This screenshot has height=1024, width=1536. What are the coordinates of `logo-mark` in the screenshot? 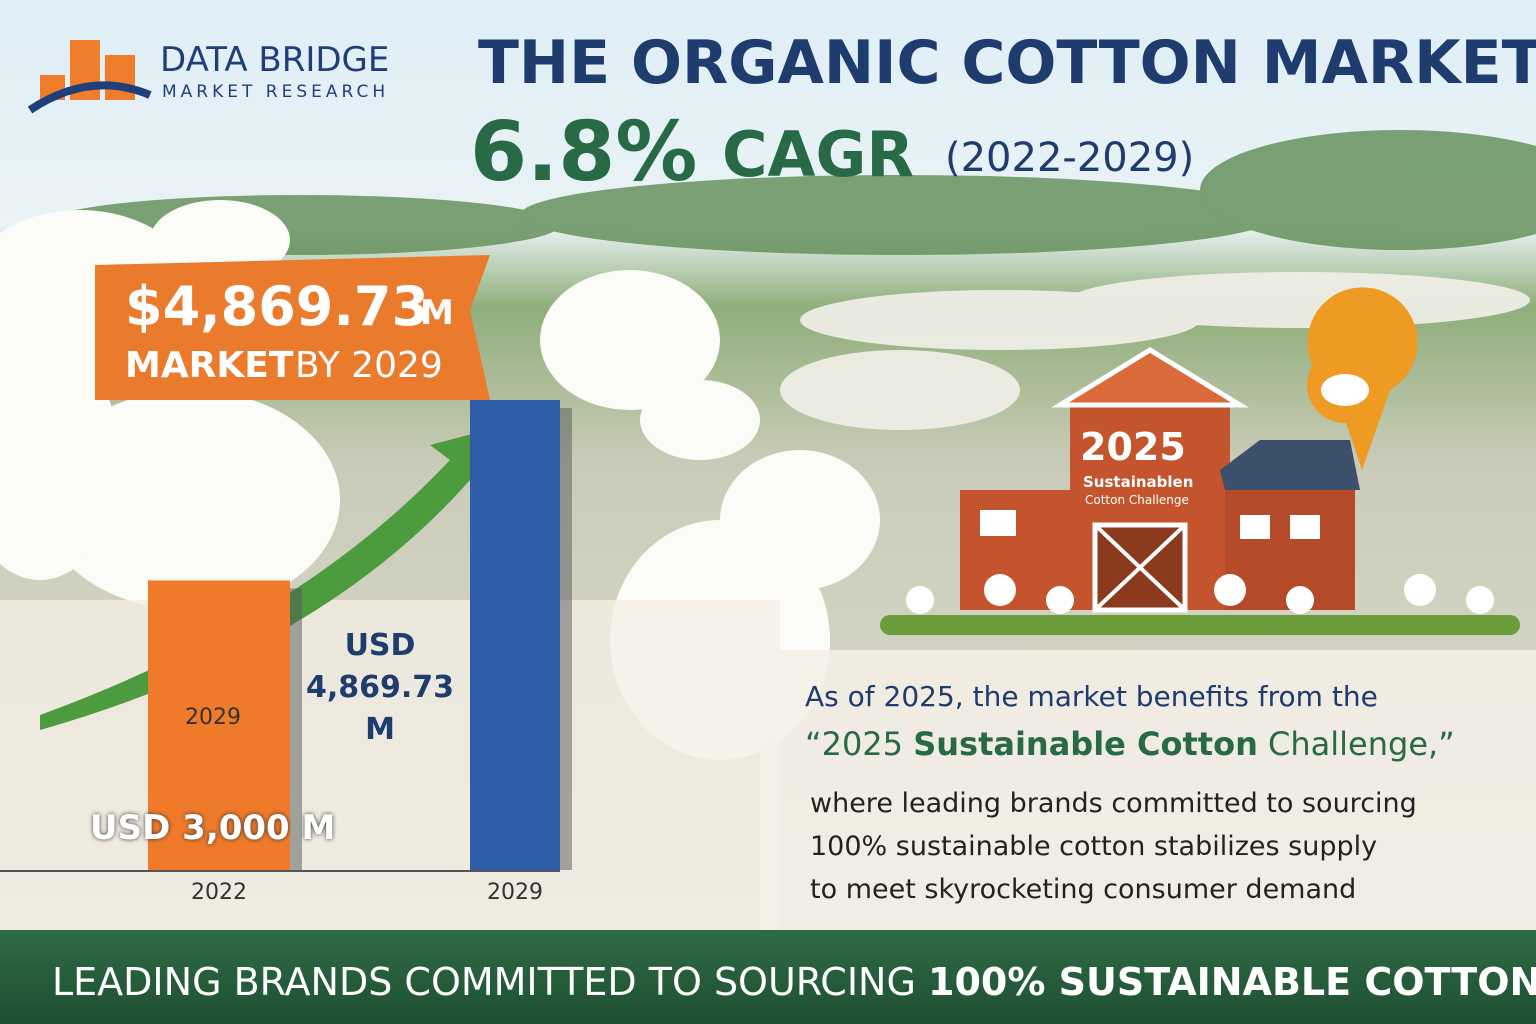 It's located at (89, 77).